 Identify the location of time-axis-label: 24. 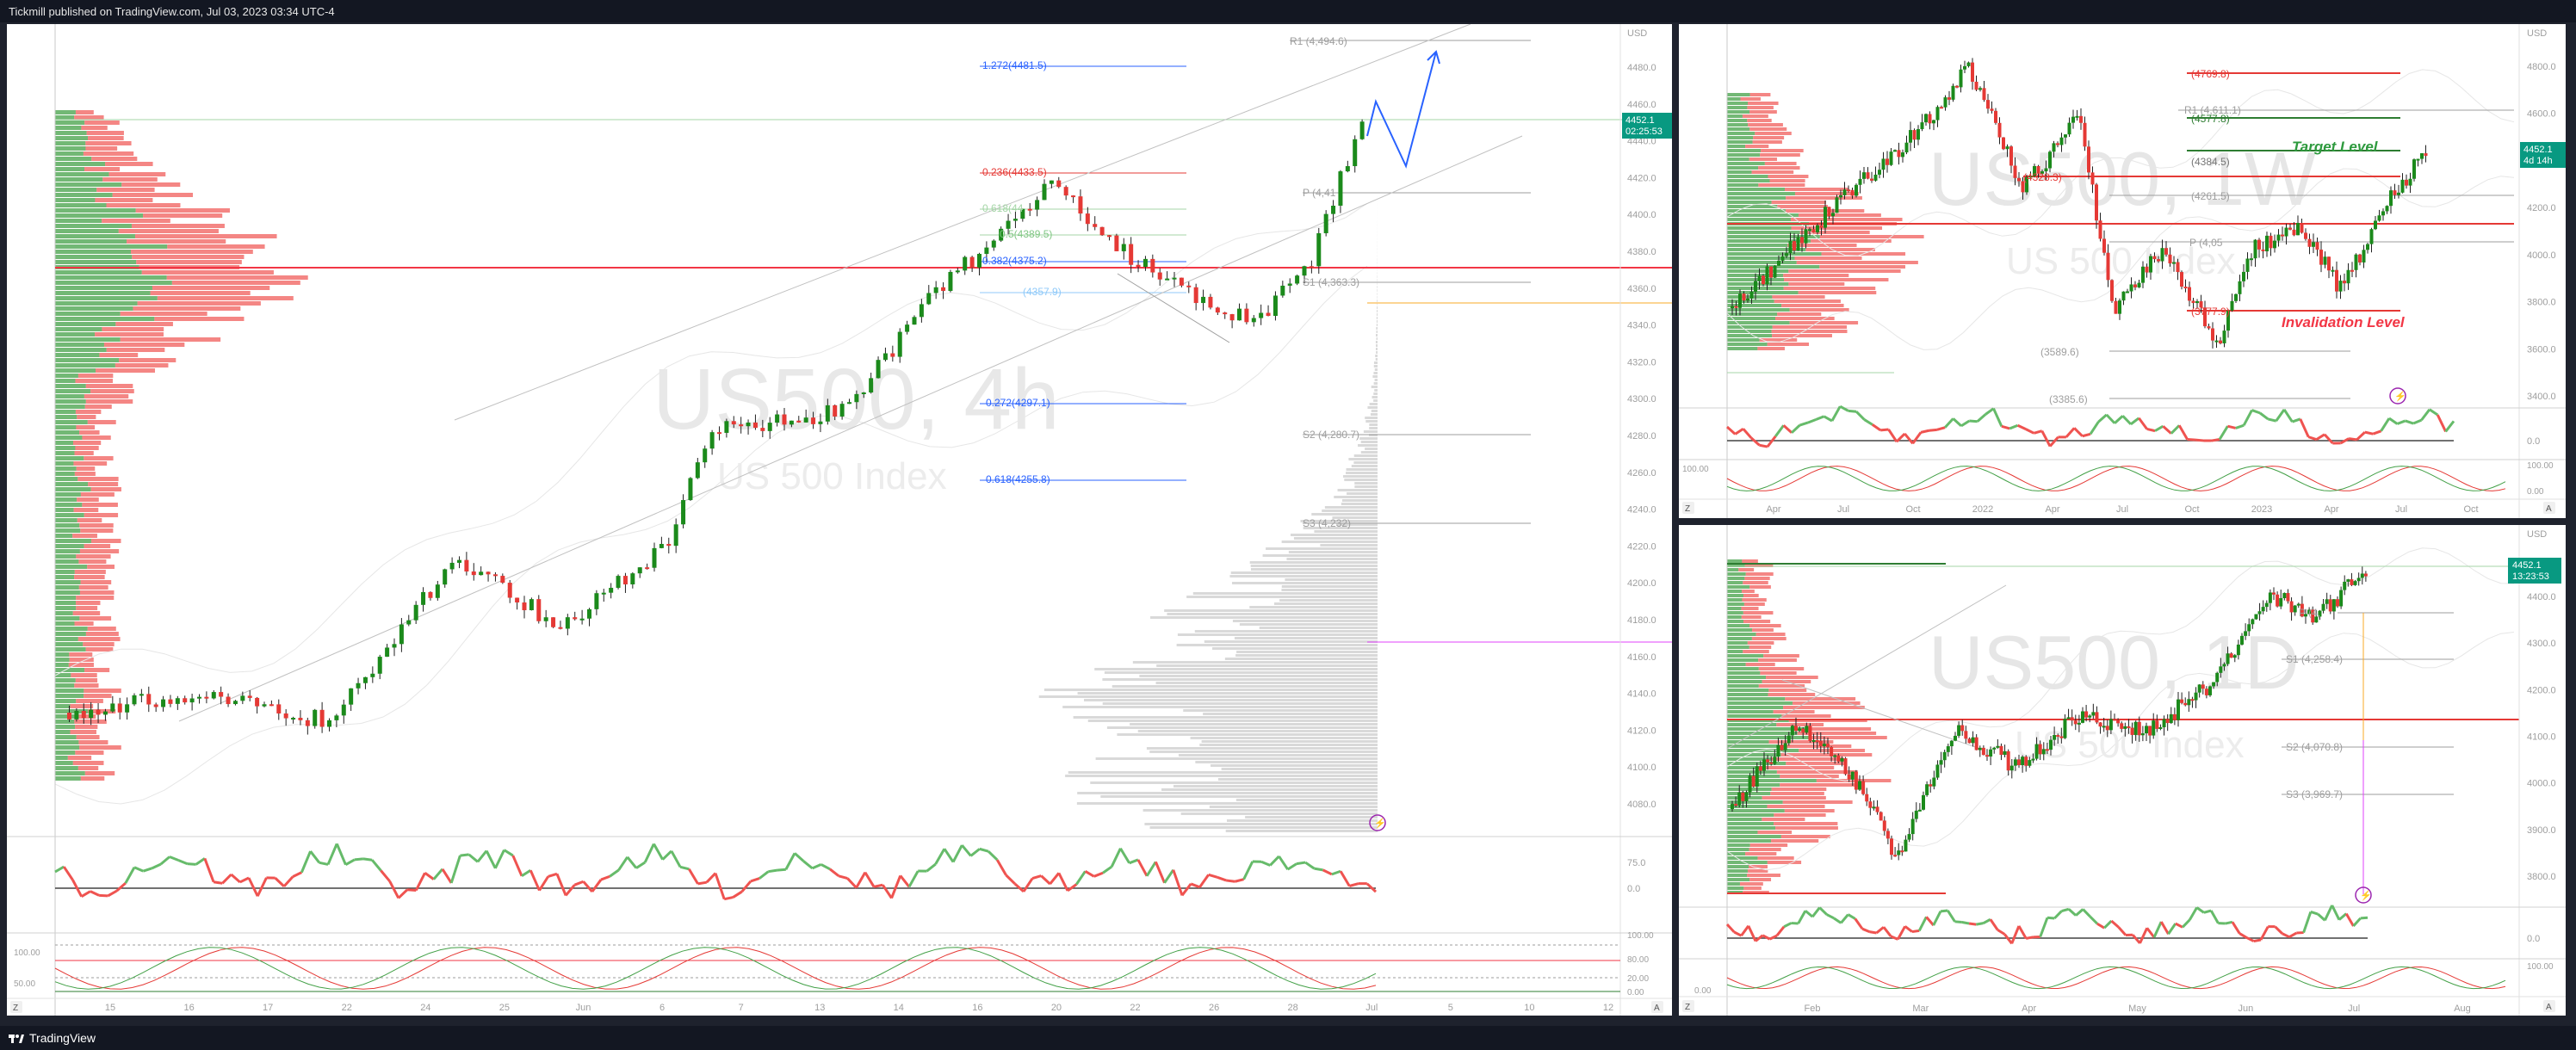
(425, 1008).